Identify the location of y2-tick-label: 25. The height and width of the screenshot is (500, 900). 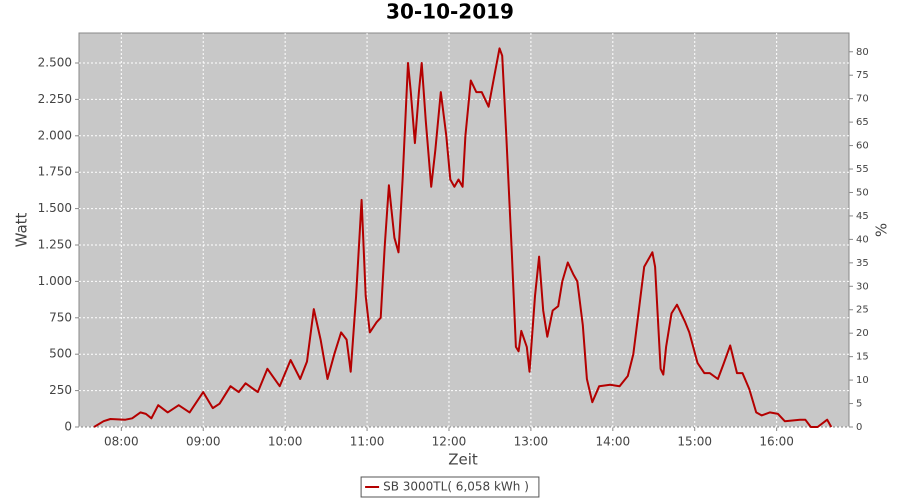
(862, 310).